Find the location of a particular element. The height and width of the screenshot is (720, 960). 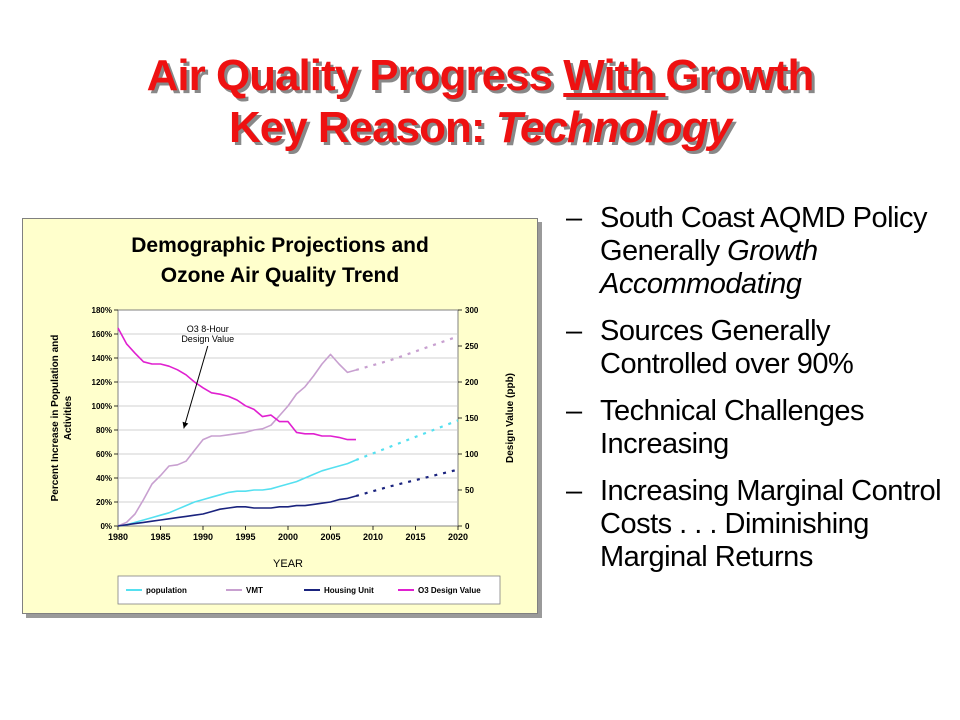

title-line-1-underlined: With is located at coordinates (614, 75).